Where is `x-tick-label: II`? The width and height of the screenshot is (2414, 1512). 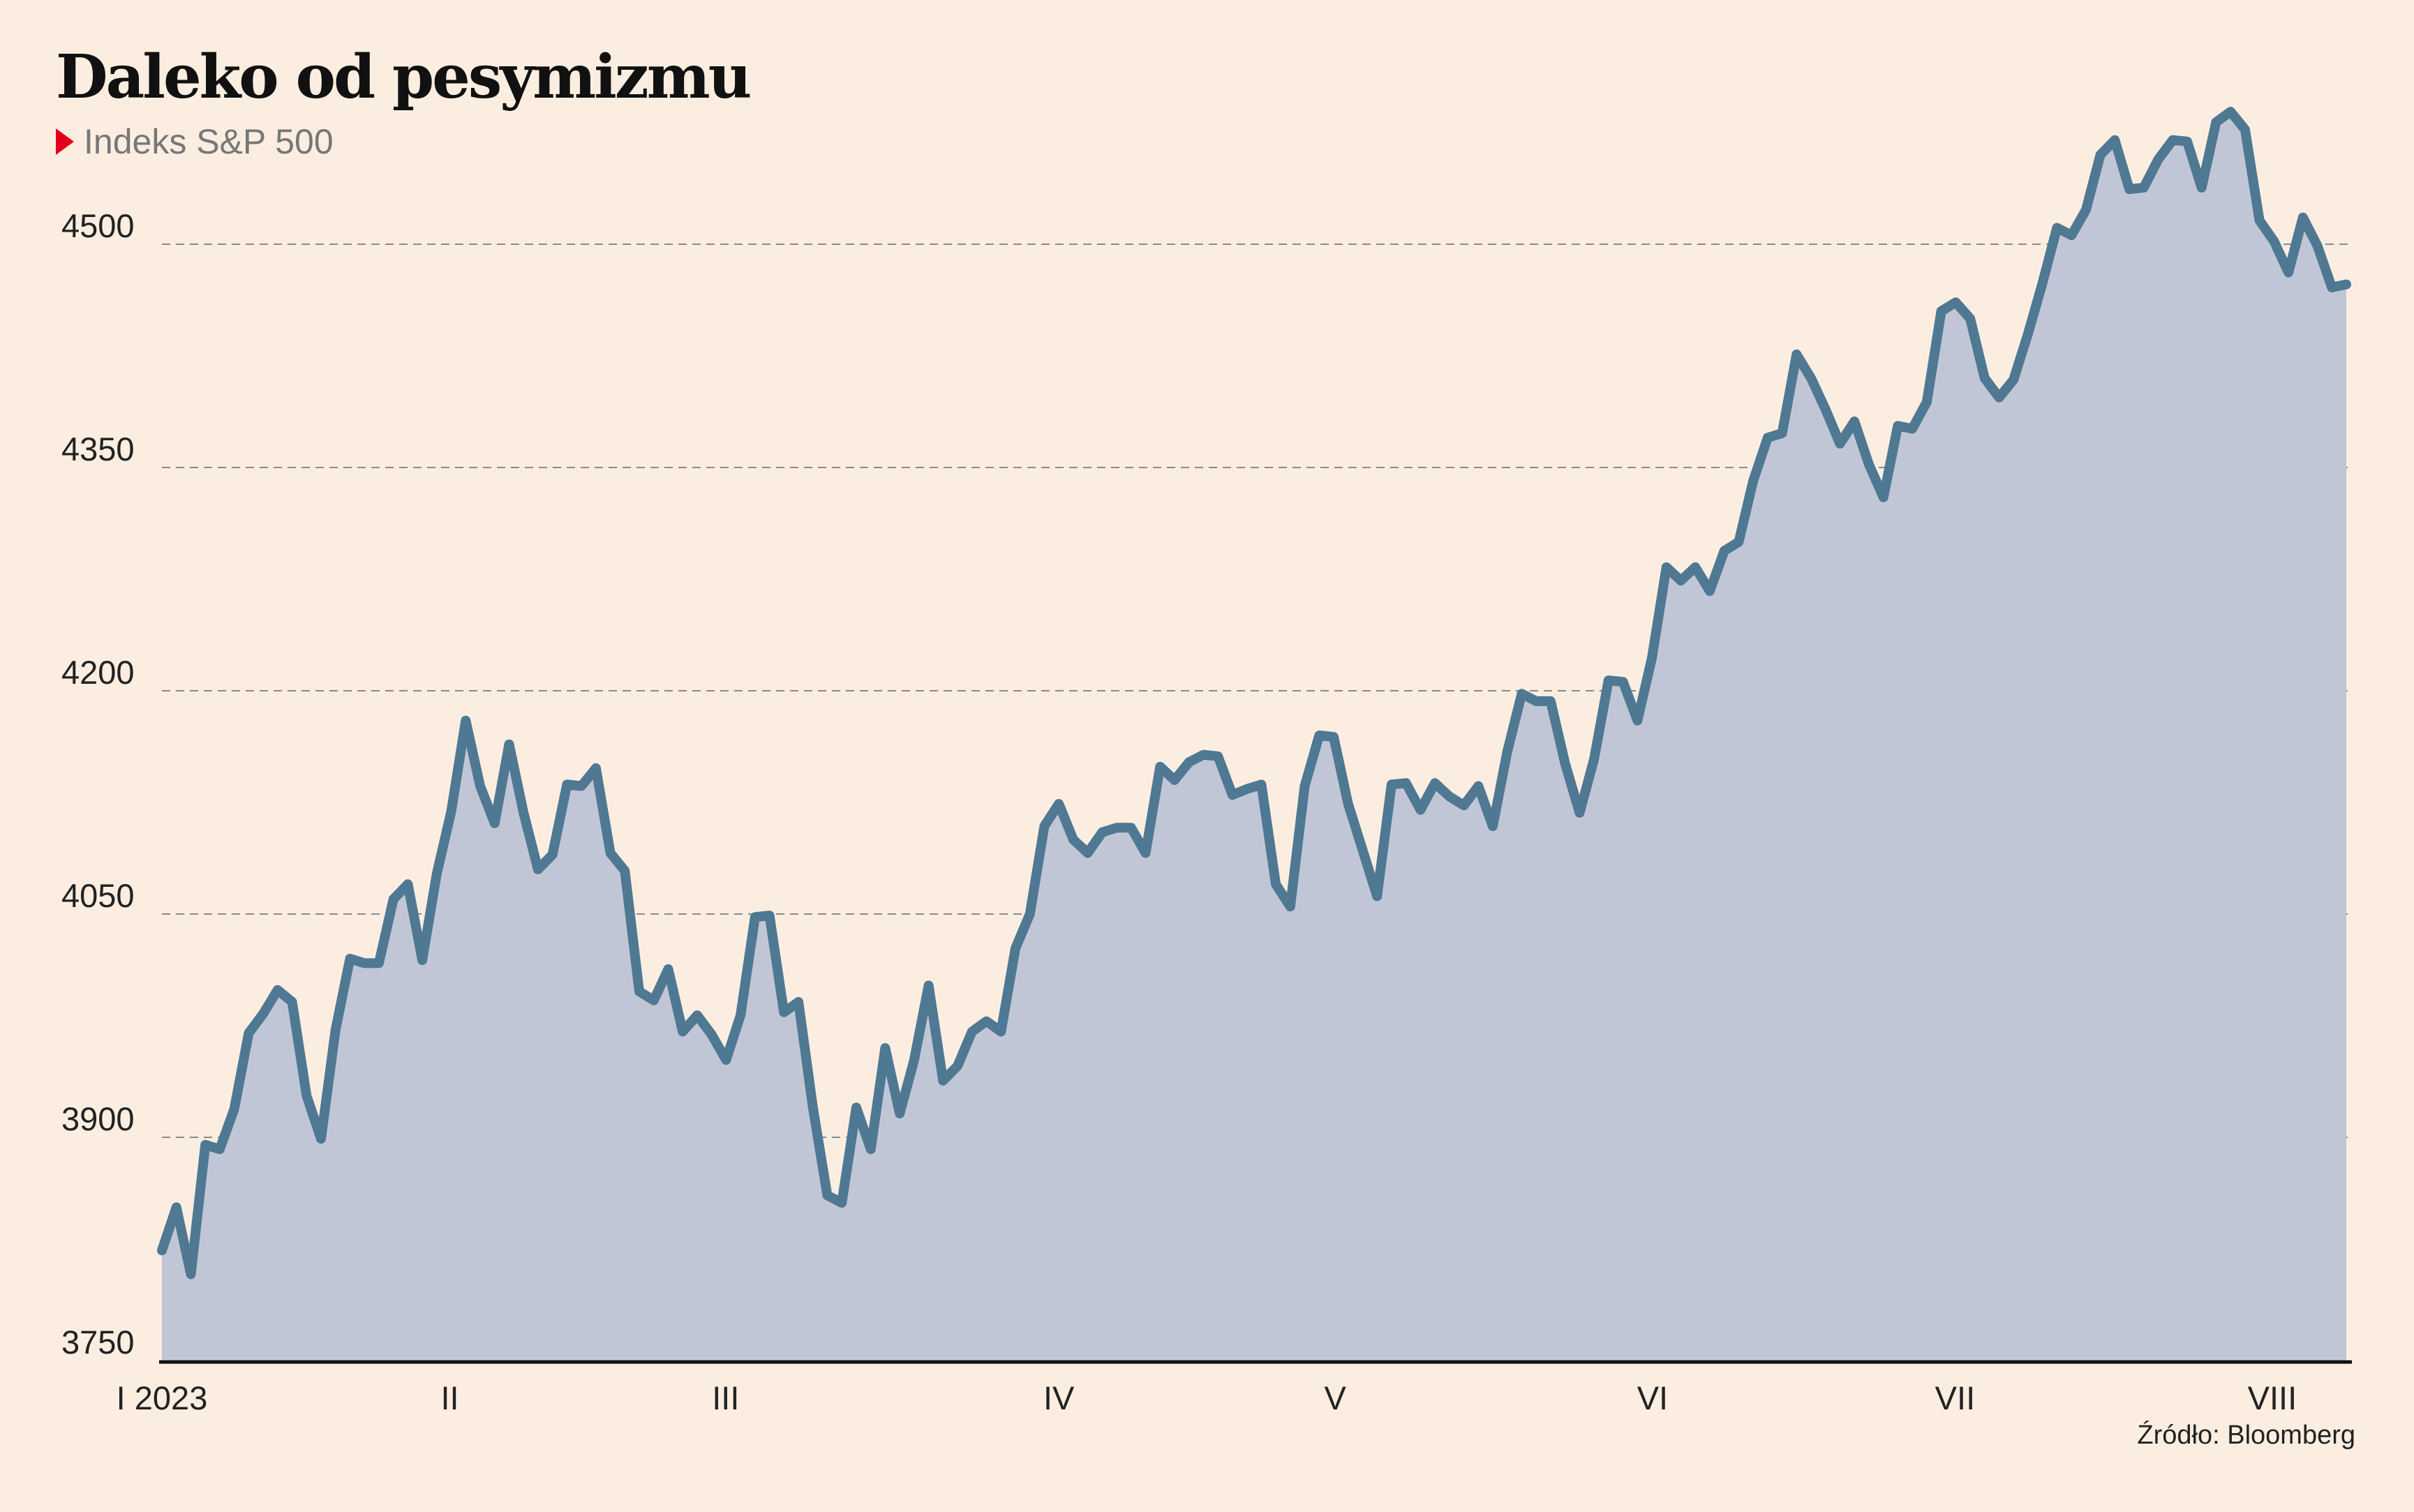 x-tick-label: II is located at coordinates (450, 1397).